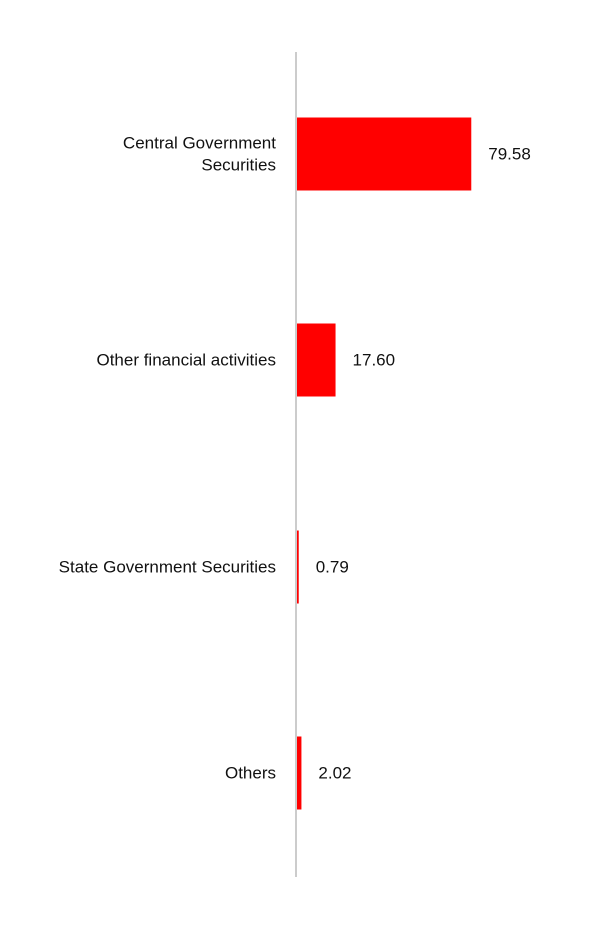  I want to click on value-label-2: 0.79, so click(332, 567).